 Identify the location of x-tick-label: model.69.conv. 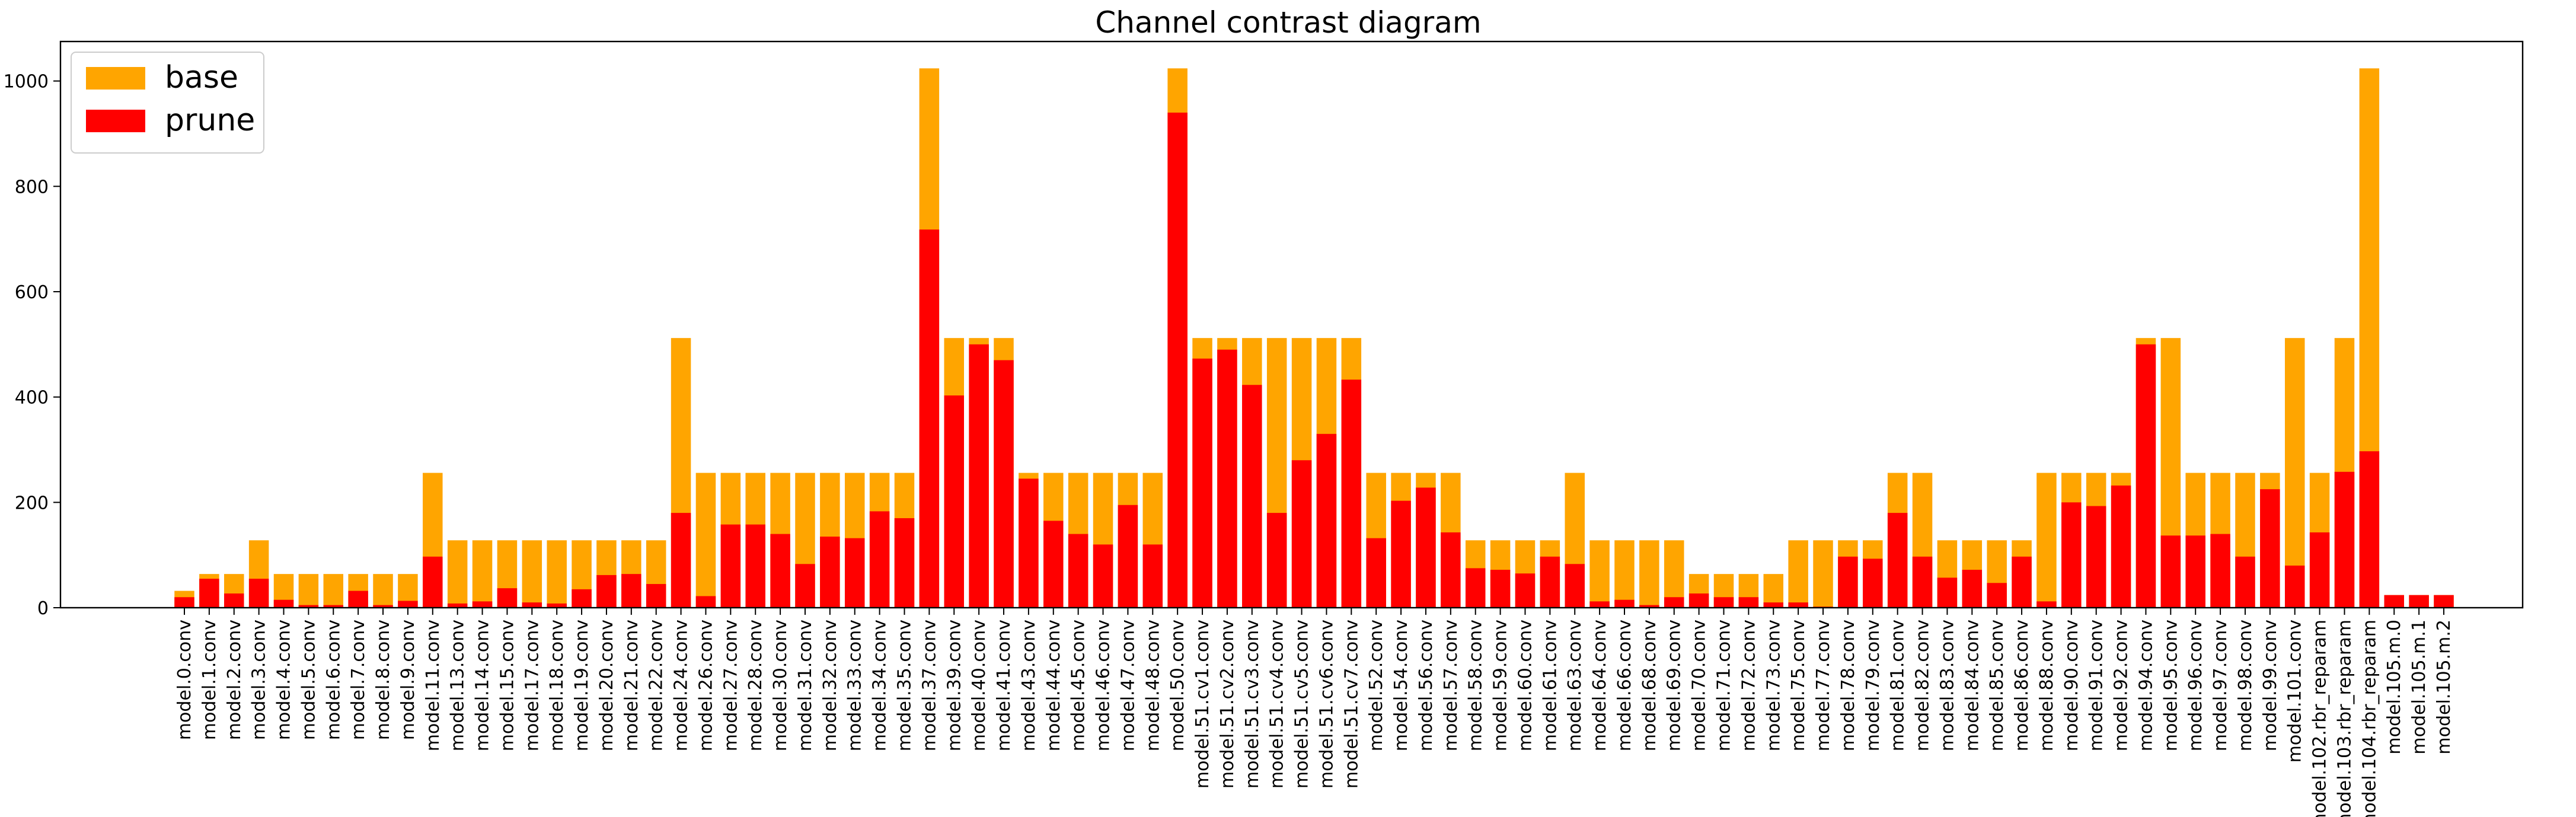
(1674, 685).